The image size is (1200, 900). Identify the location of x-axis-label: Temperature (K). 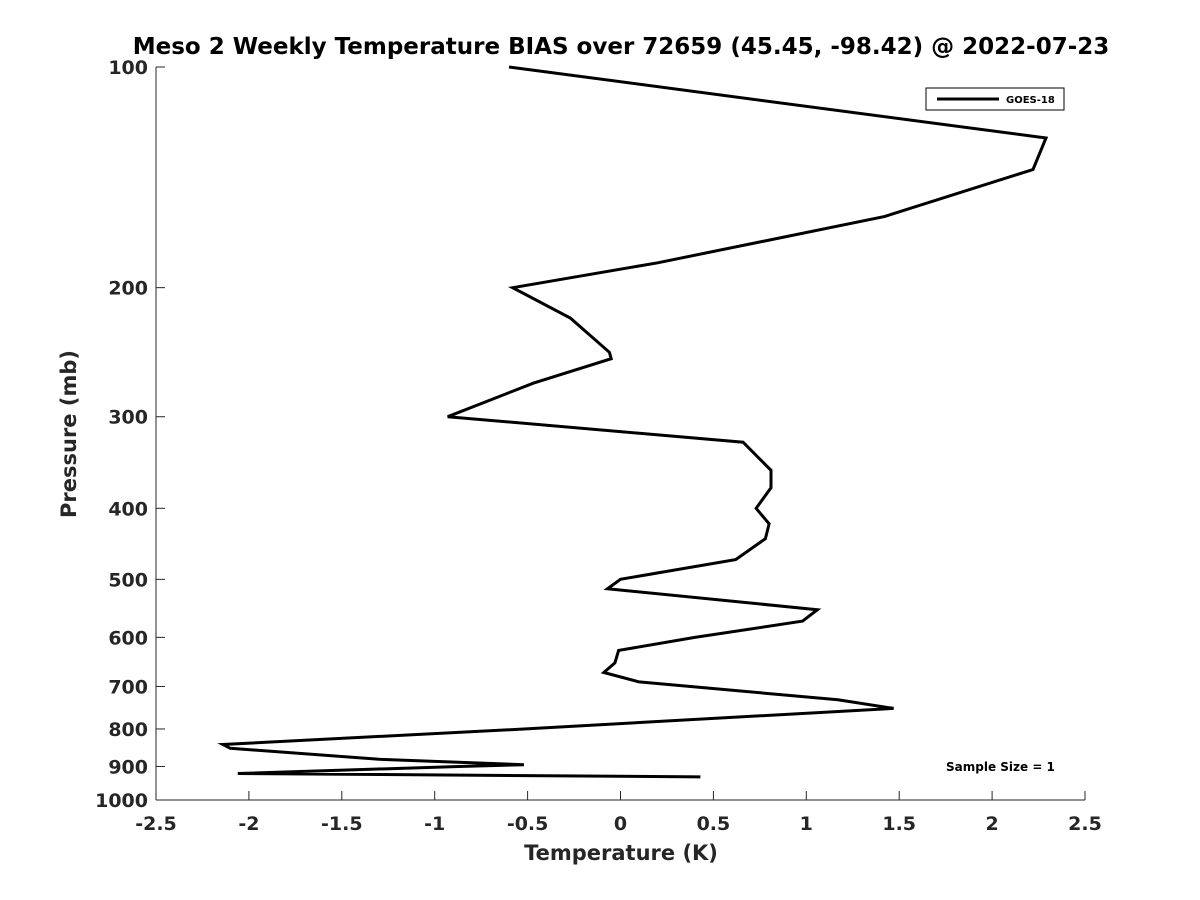
(621, 853).